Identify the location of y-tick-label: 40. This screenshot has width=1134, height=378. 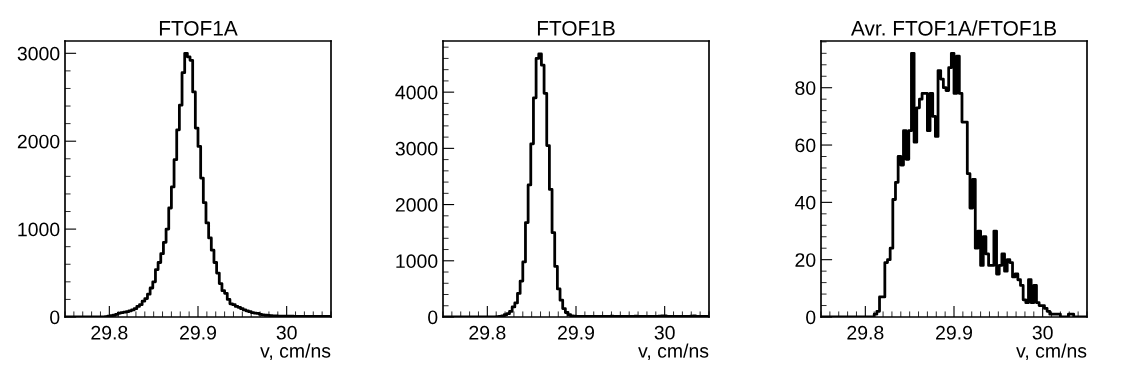
(805, 202).